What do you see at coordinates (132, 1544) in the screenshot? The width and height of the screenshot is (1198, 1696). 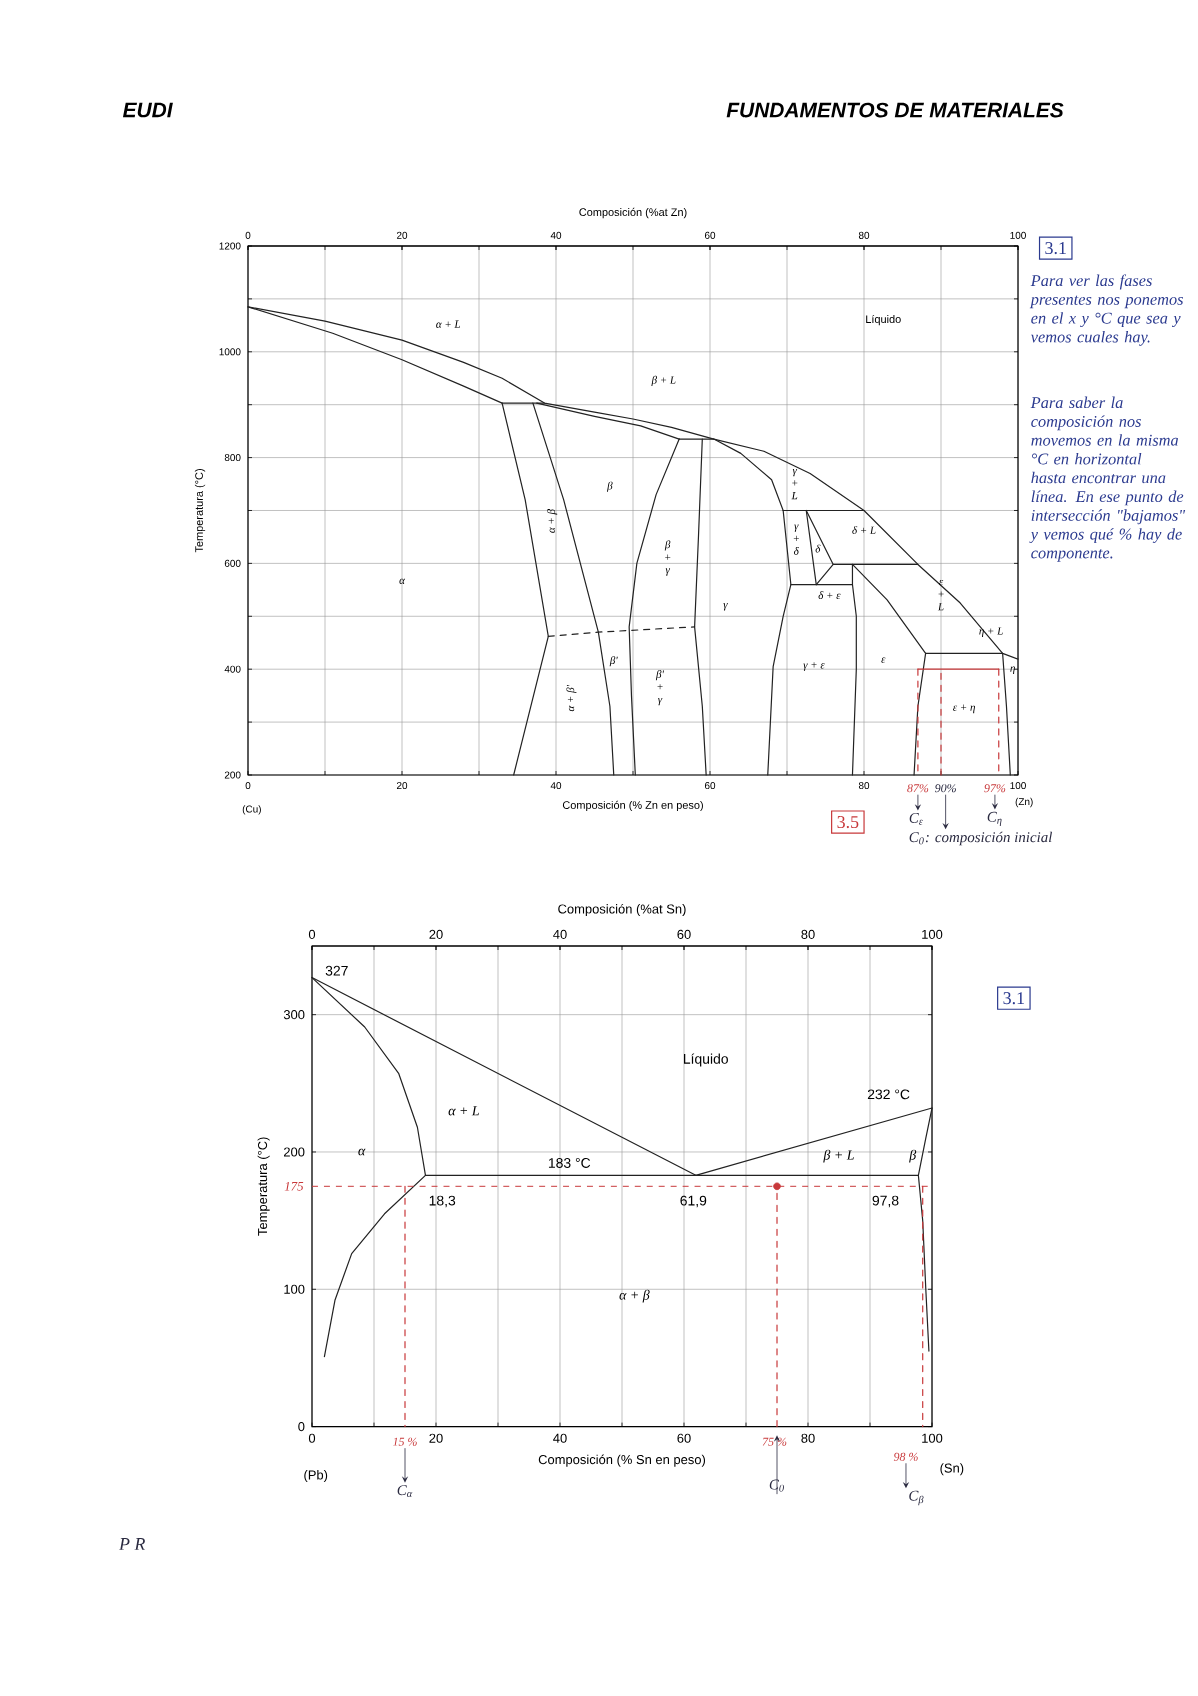 I see `text: P R` at bounding box center [132, 1544].